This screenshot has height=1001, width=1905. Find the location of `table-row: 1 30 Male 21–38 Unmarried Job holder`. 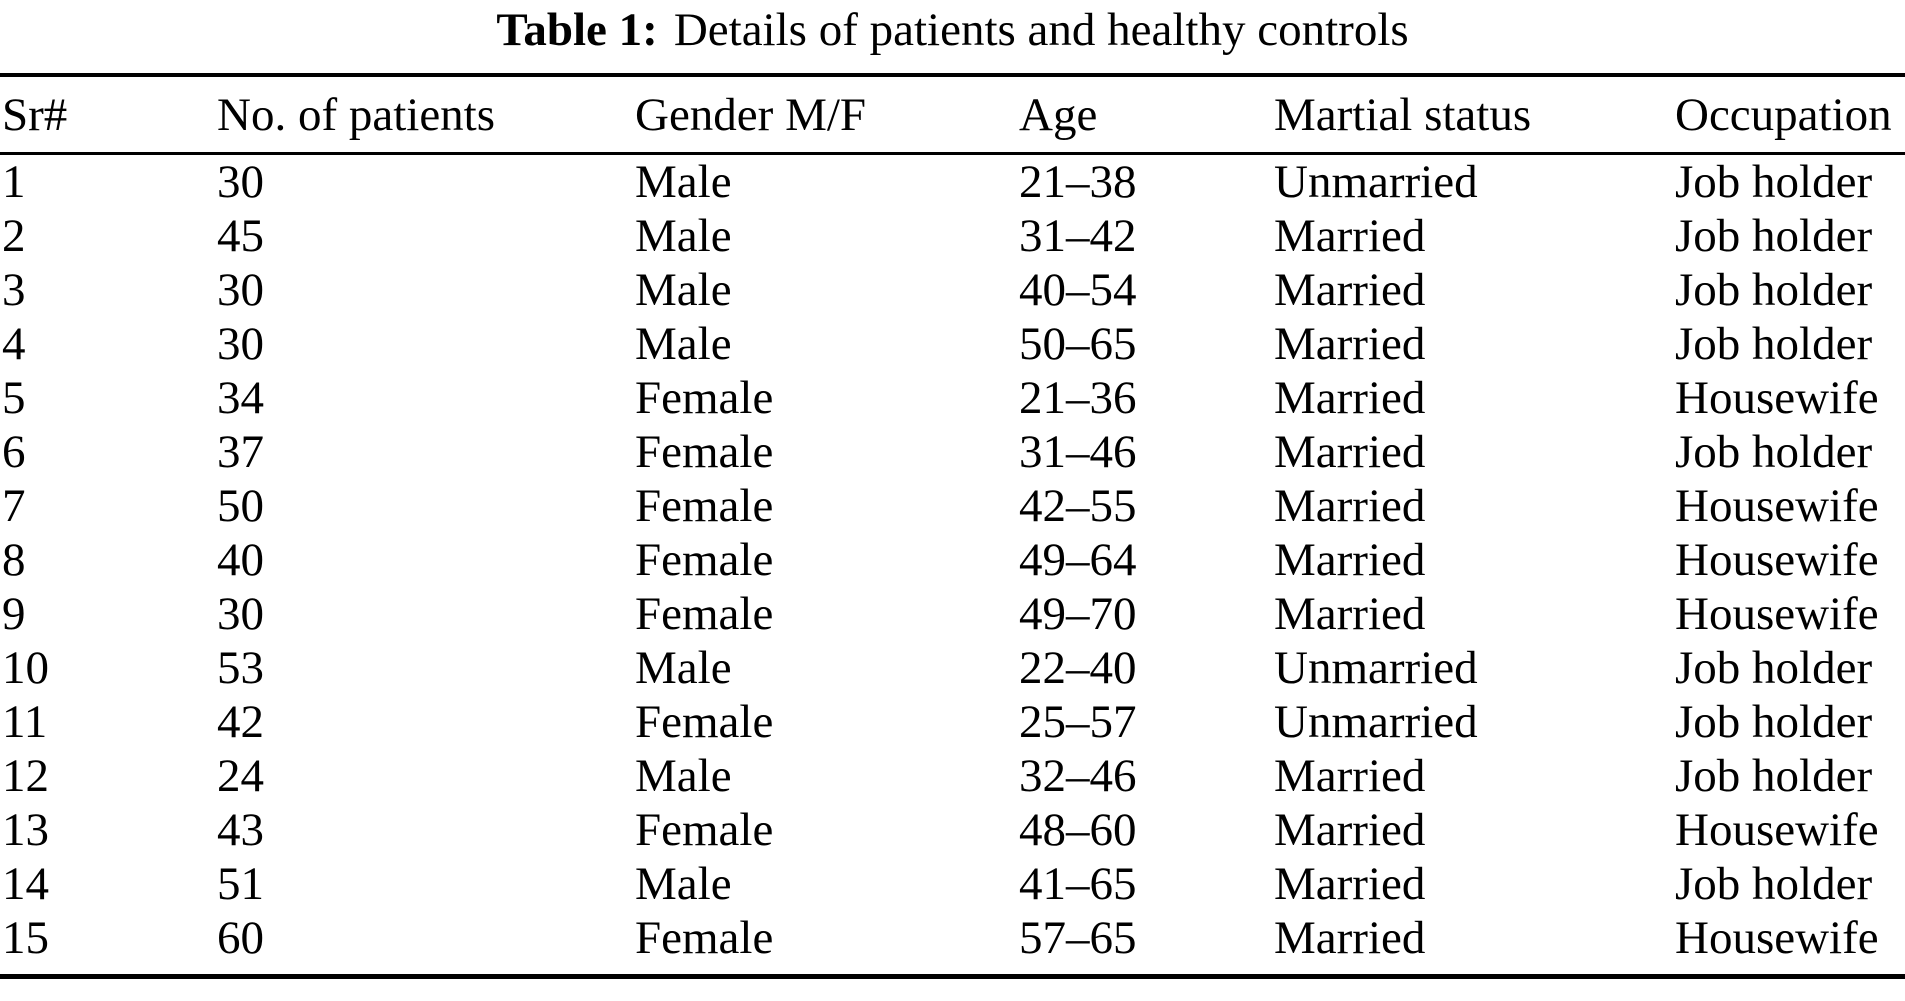

table-row: 1 30 Male 21–38 Unmarried Job holder is located at coordinates (952, 182).